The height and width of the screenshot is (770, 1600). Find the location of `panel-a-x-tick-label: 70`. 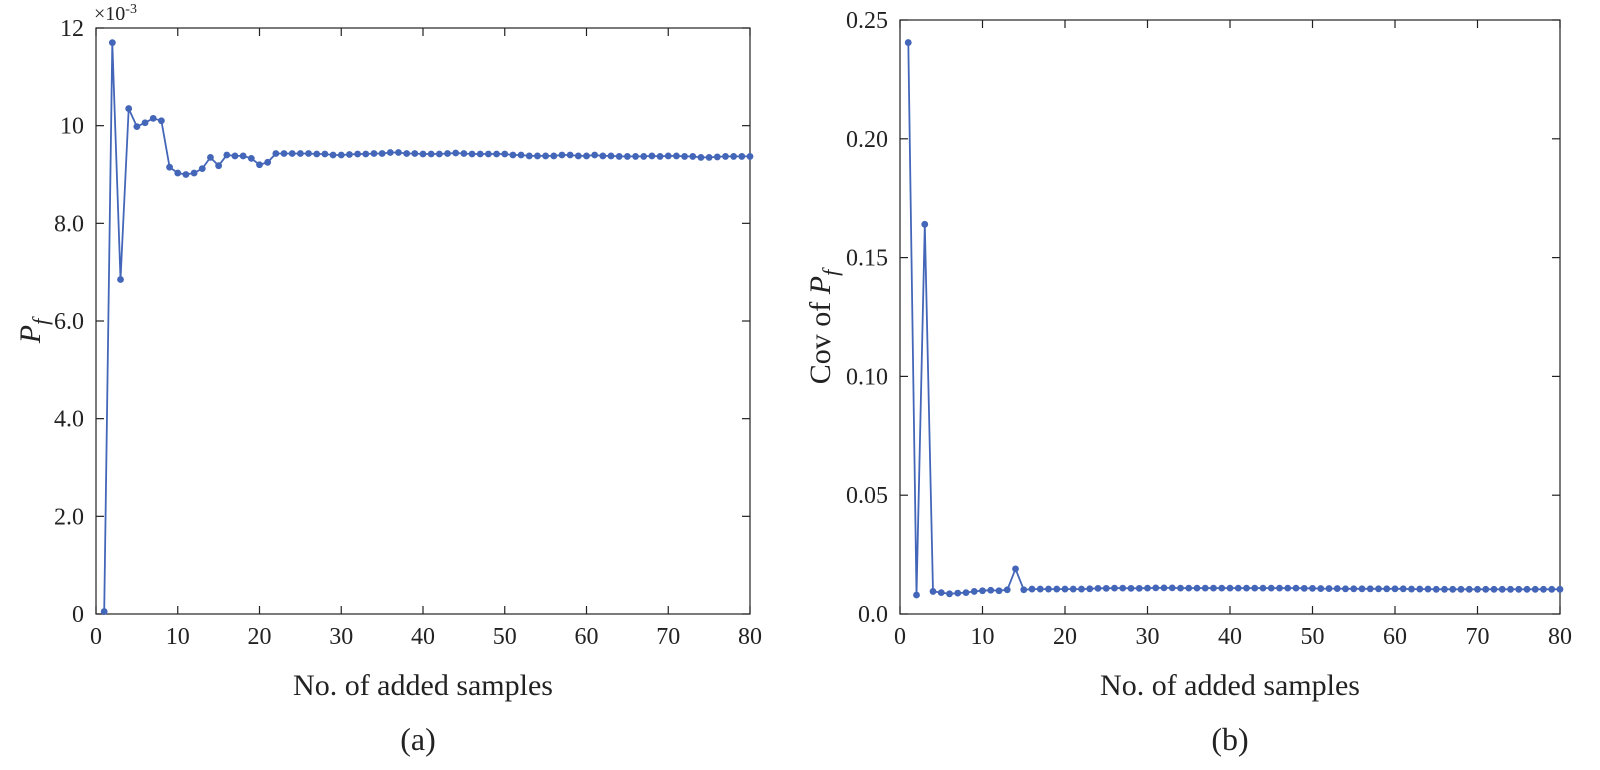

panel-a-x-tick-label: 70 is located at coordinates (668, 637).